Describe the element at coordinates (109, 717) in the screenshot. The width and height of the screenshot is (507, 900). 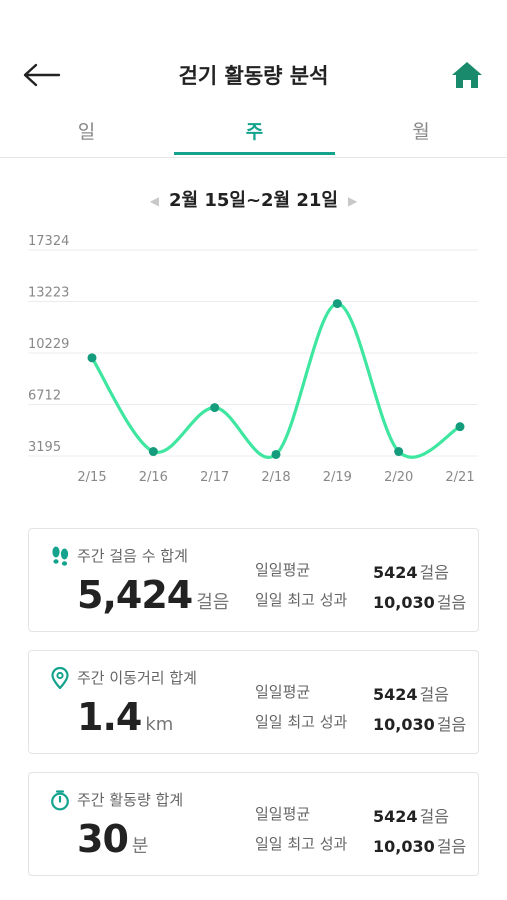
I see `total-value: 1.4` at that location.